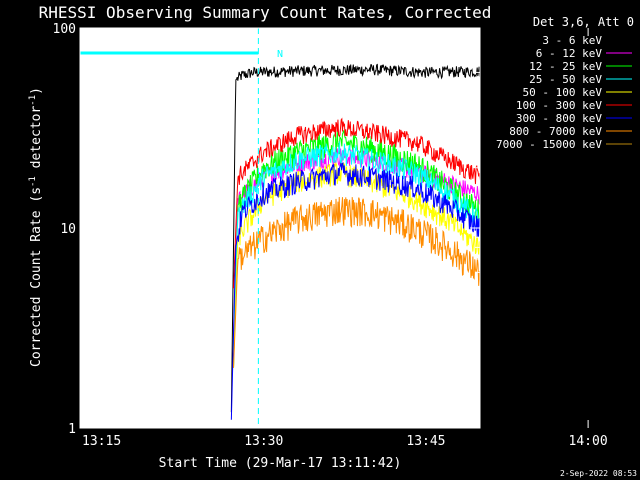 The height and width of the screenshot is (480, 640). What do you see at coordinates (583, 22) in the screenshot?
I see `legend-title: Det 3,6, Att 0` at bounding box center [583, 22].